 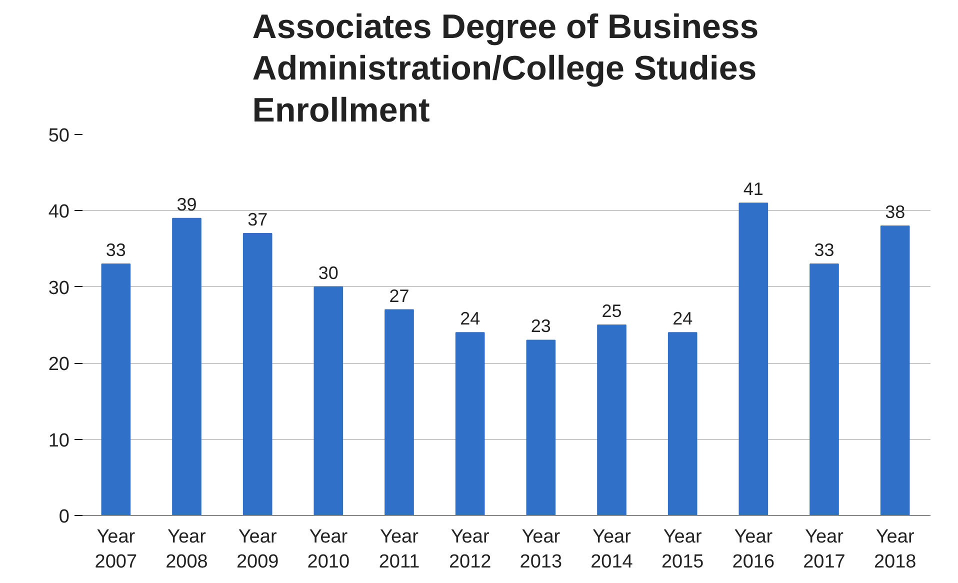 What do you see at coordinates (258, 220) in the screenshot?
I see `data-label: 37` at bounding box center [258, 220].